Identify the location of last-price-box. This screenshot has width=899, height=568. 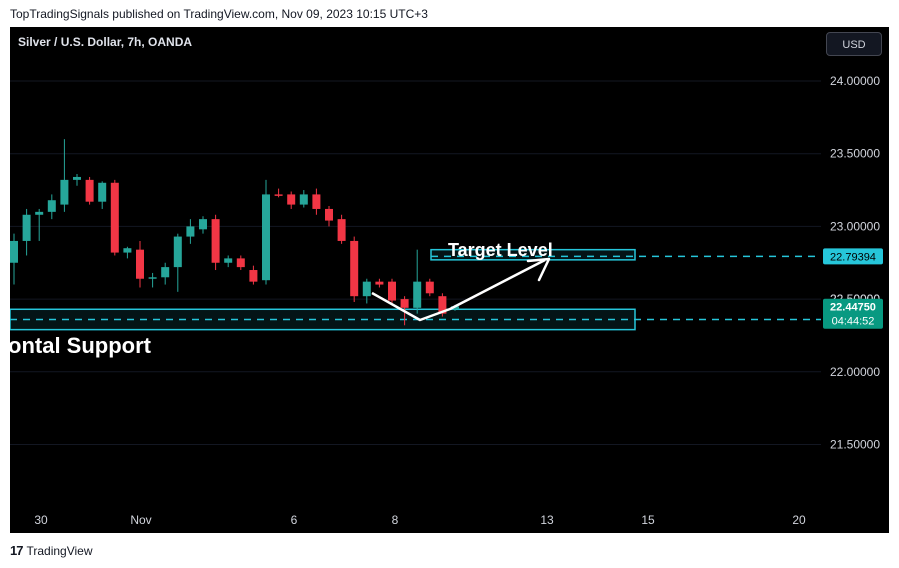
(853, 313).